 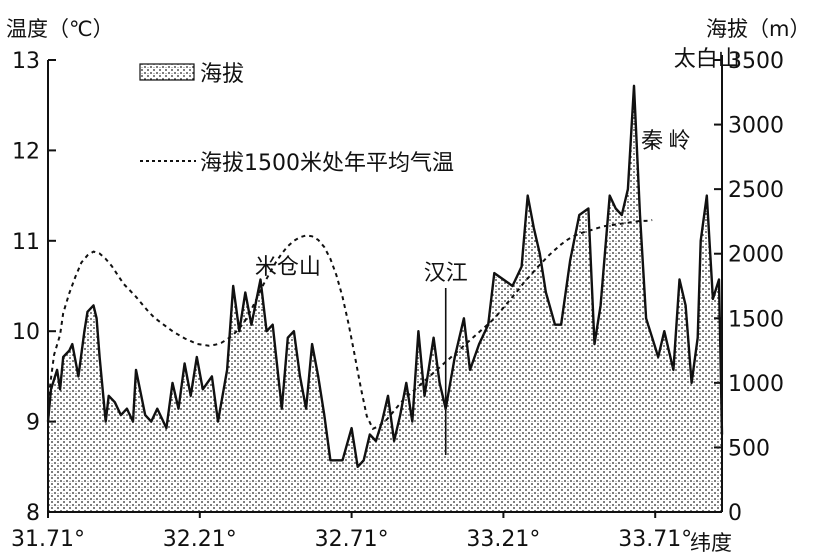 What do you see at coordinates (756, 255) in the screenshot?
I see `right-tick-label: 2000` at bounding box center [756, 255].